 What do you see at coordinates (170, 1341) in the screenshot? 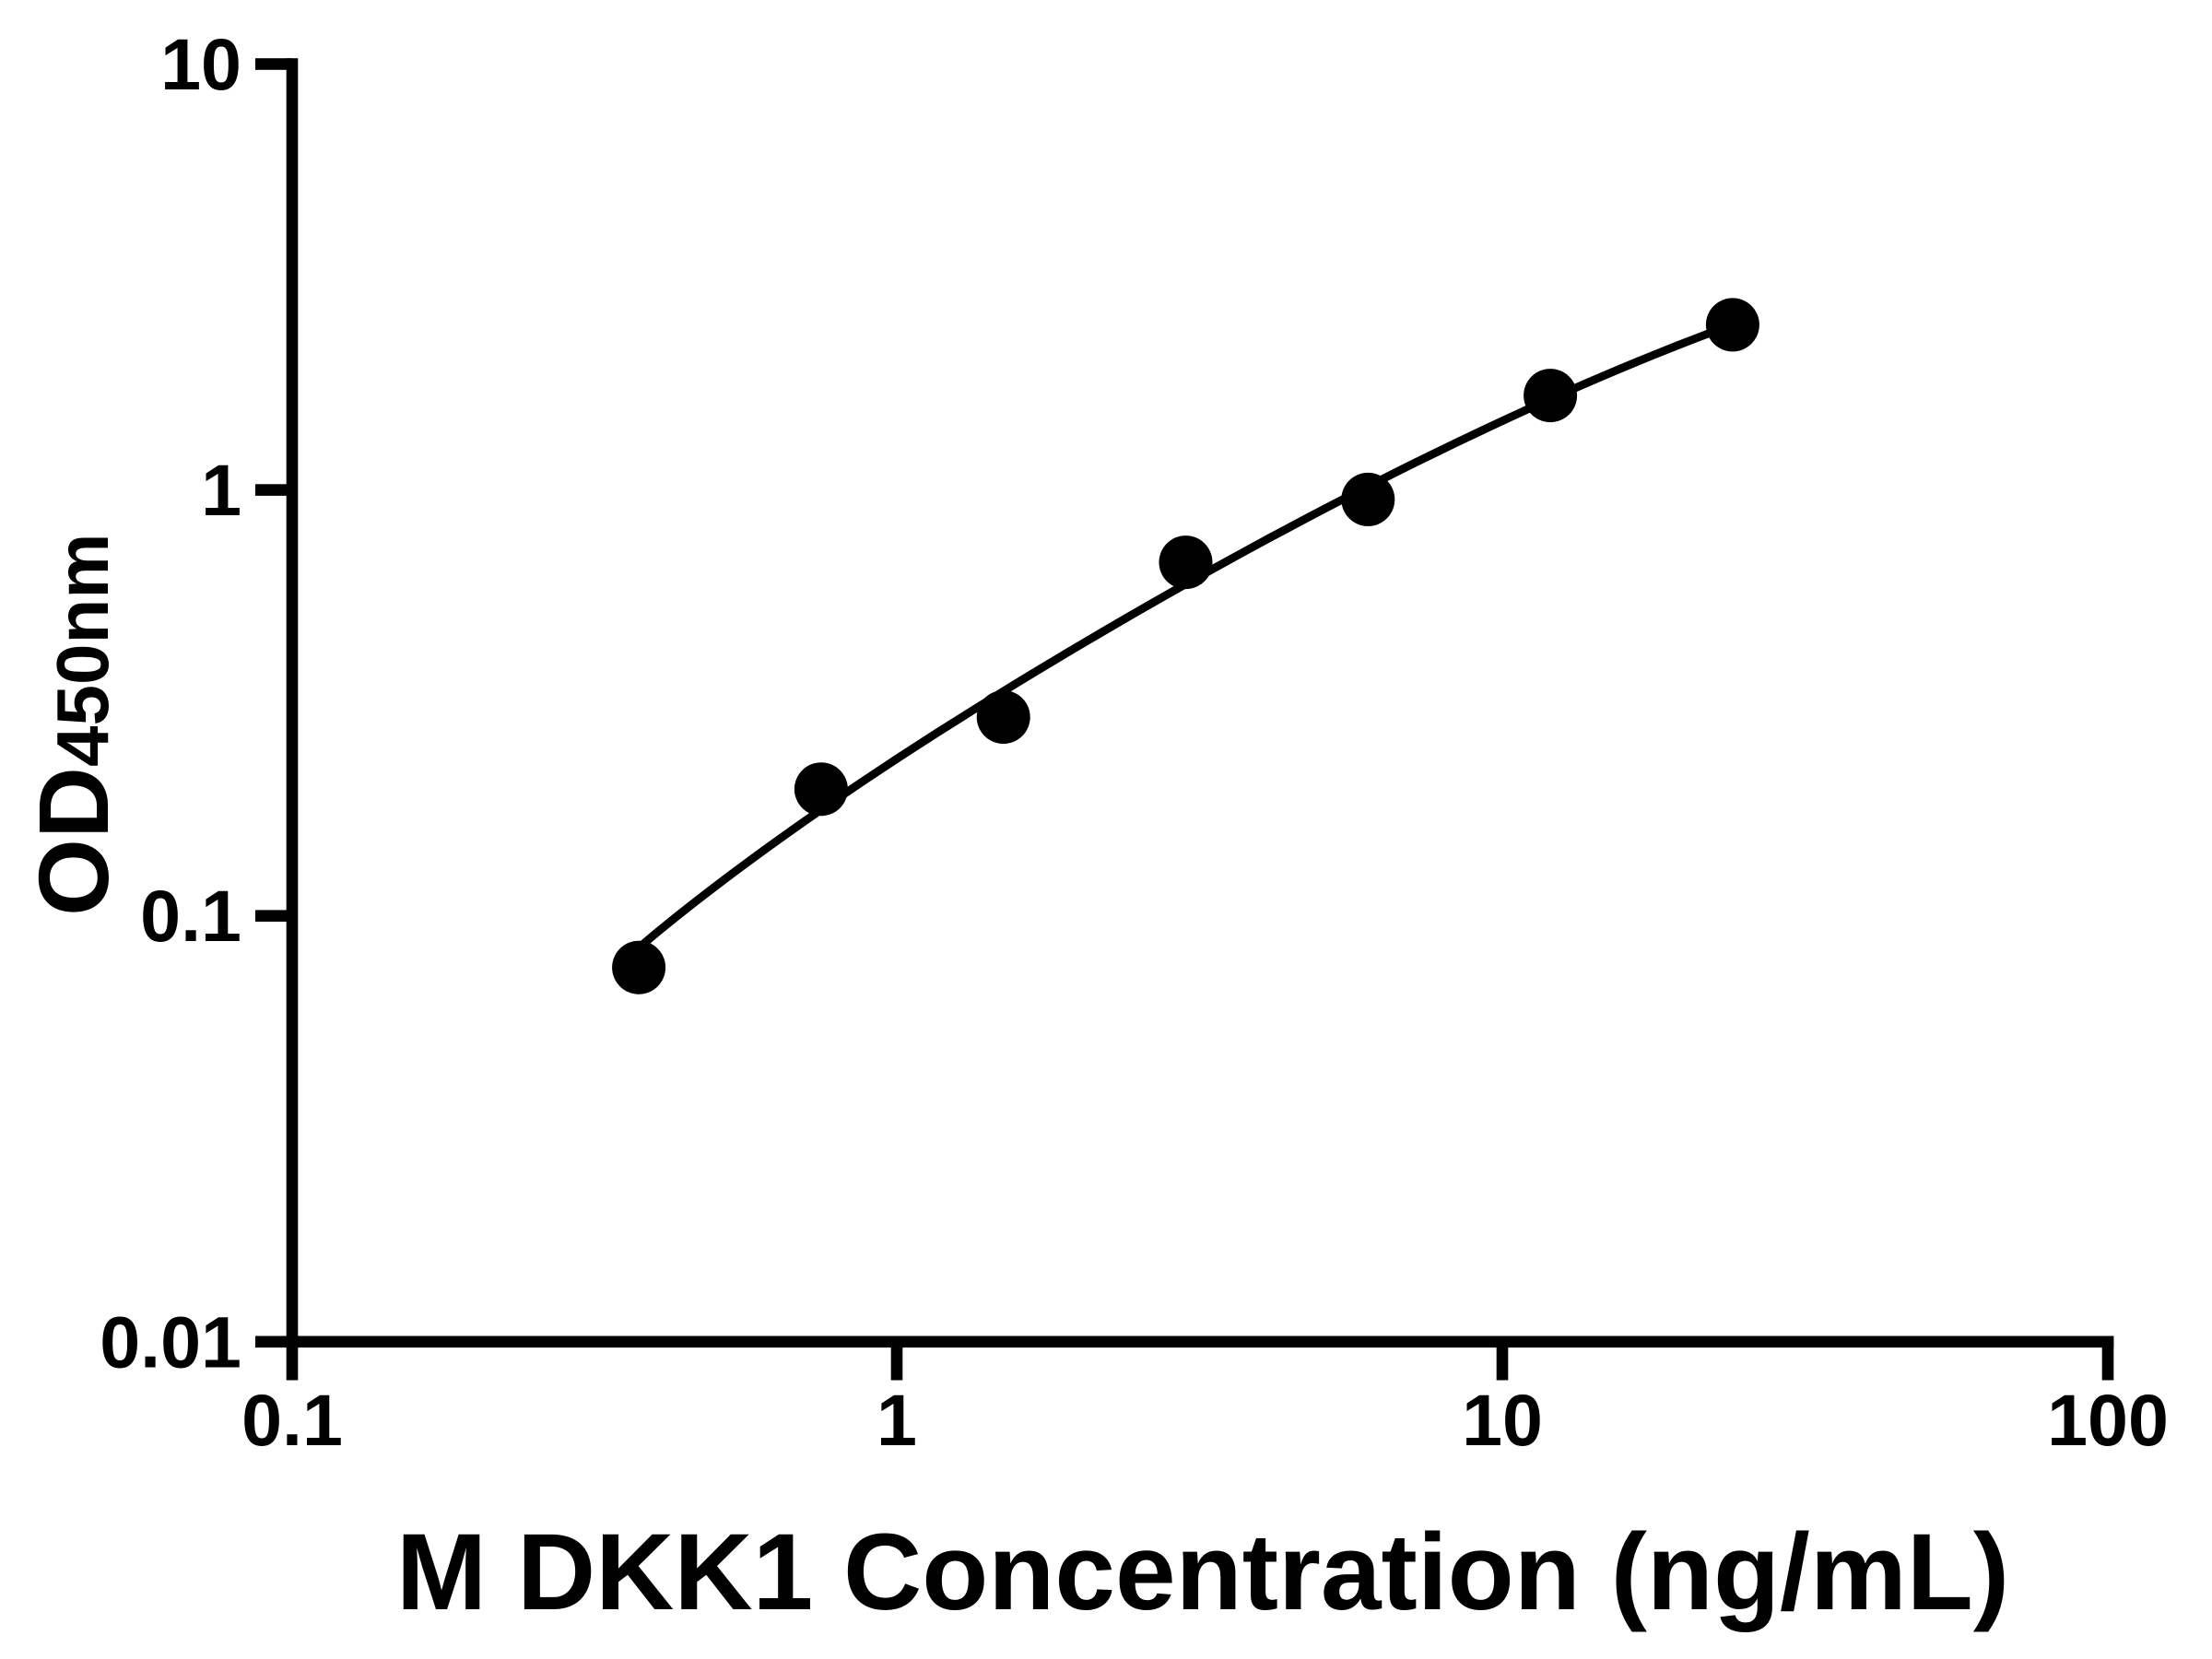
I see `svg-text: 0.01` at bounding box center [170, 1341].